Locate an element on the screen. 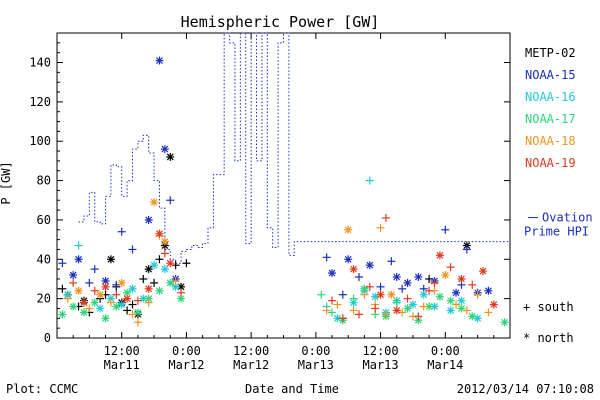  legend-item-noaa-19: NOAA-19 is located at coordinates (550, 163).